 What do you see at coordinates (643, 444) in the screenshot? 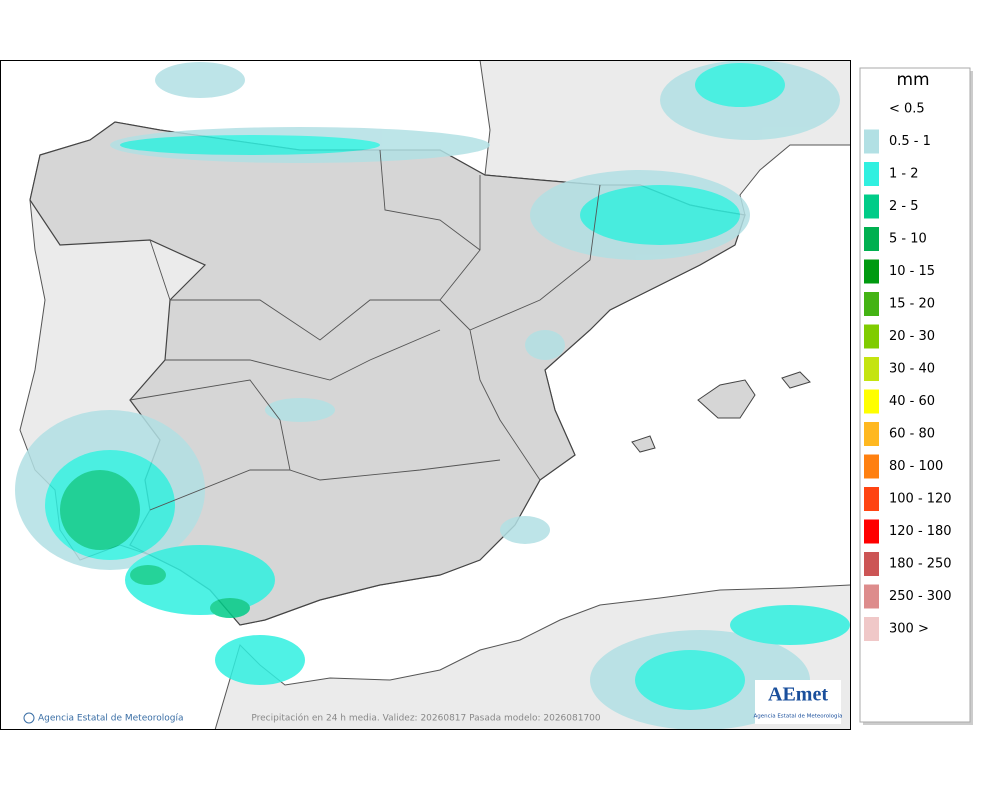
I see `island-ibiza` at bounding box center [643, 444].